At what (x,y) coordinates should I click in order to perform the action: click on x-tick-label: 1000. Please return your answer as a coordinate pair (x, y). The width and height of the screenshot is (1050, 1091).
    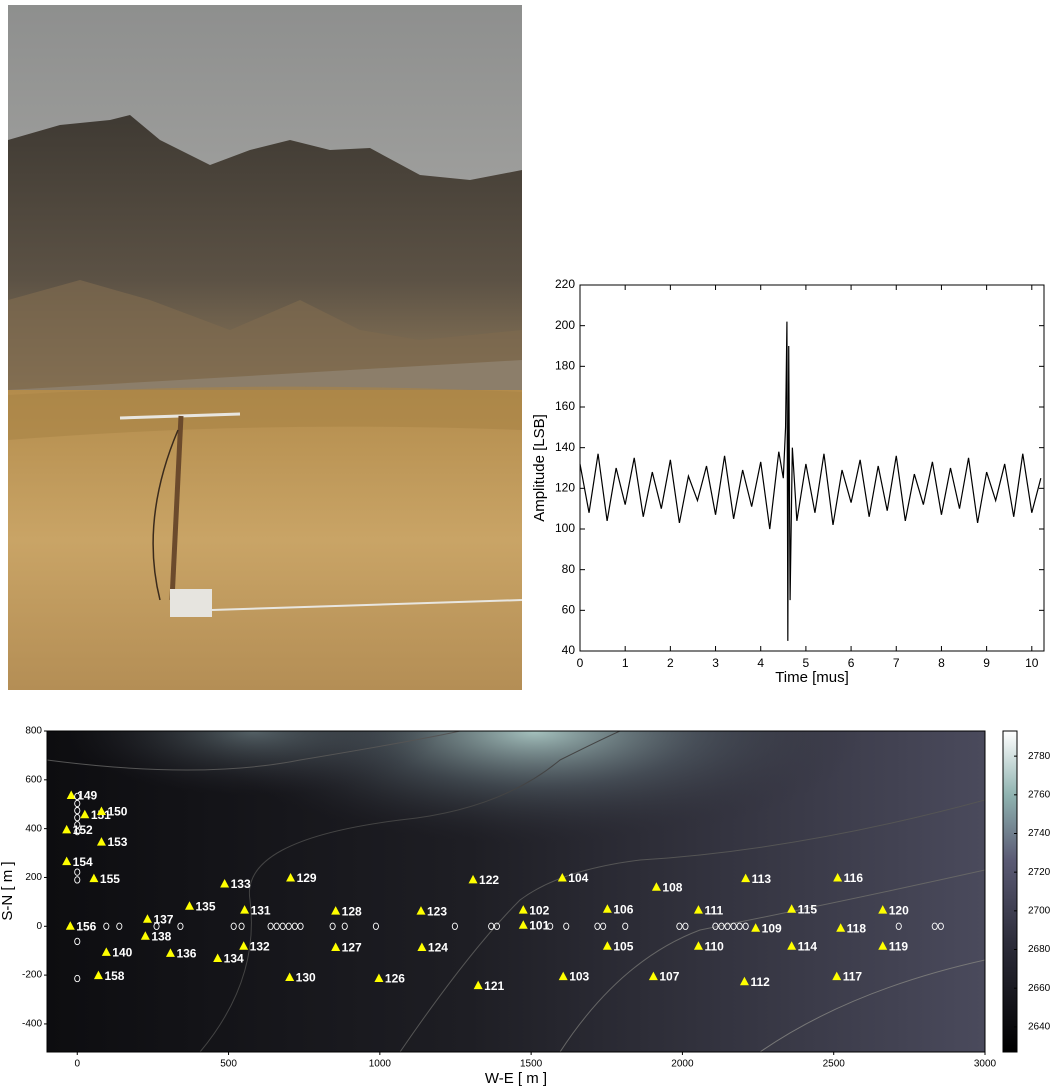
    Looking at the image, I should click on (380, 1064).